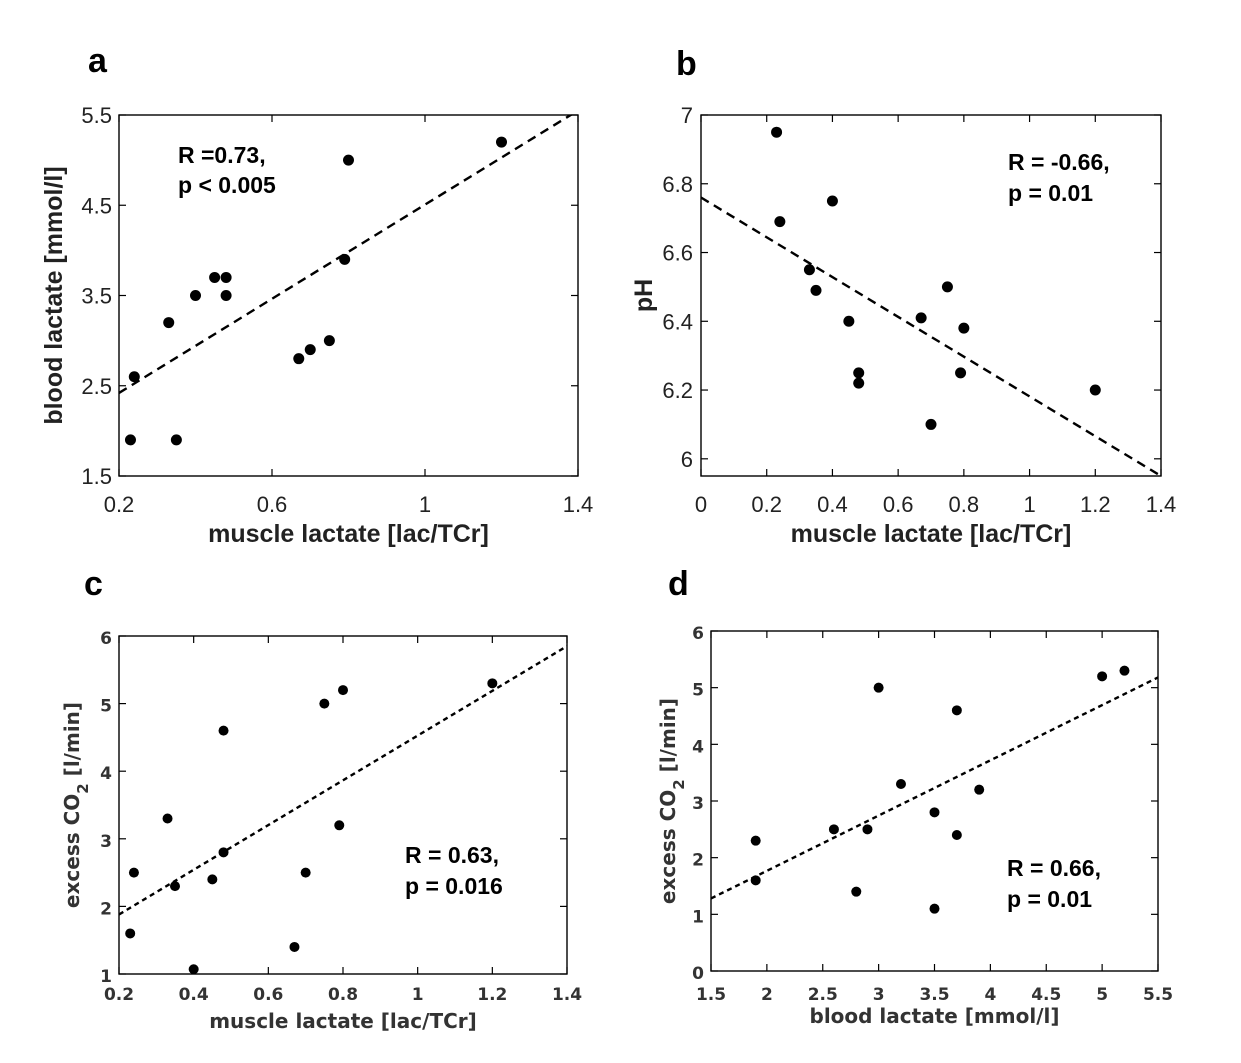  What do you see at coordinates (698, 974) in the screenshot?
I see `y-tick-label: 0` at bounding box center [698, 974].